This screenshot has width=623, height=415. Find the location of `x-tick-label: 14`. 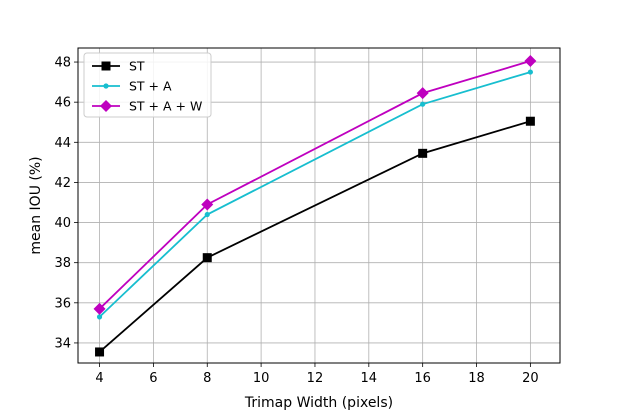

x-tick-label: 14 is located at coordinates (369, 378).